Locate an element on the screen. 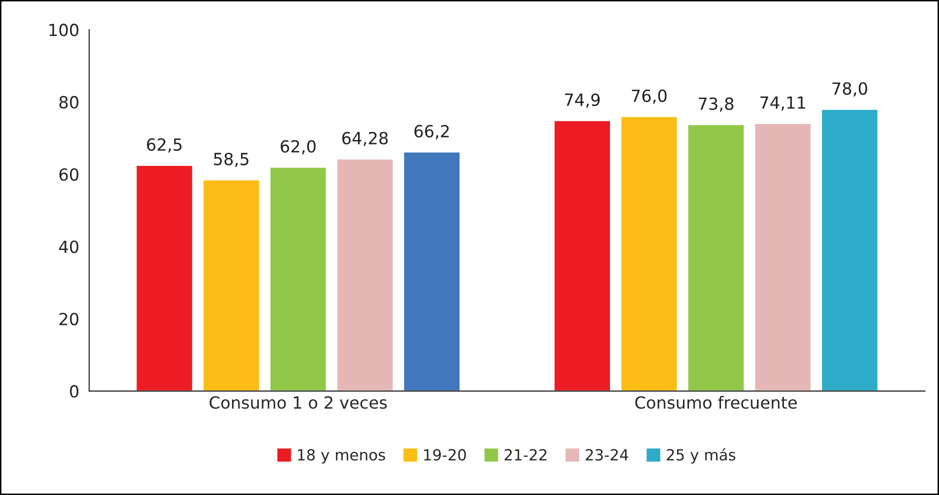  data-label: 78,0 is located at coordinates (850, 89).